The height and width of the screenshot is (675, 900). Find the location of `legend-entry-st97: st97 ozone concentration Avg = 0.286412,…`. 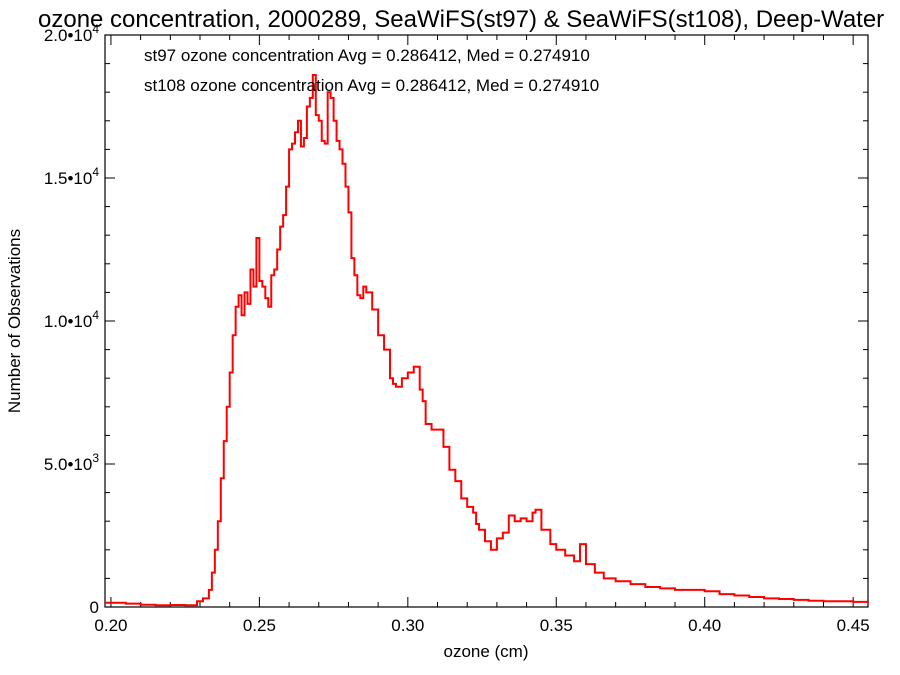

legend-entry-st97: st97 ozone concentration Avg = 0.286412,… is located at coordinates (367, 55).